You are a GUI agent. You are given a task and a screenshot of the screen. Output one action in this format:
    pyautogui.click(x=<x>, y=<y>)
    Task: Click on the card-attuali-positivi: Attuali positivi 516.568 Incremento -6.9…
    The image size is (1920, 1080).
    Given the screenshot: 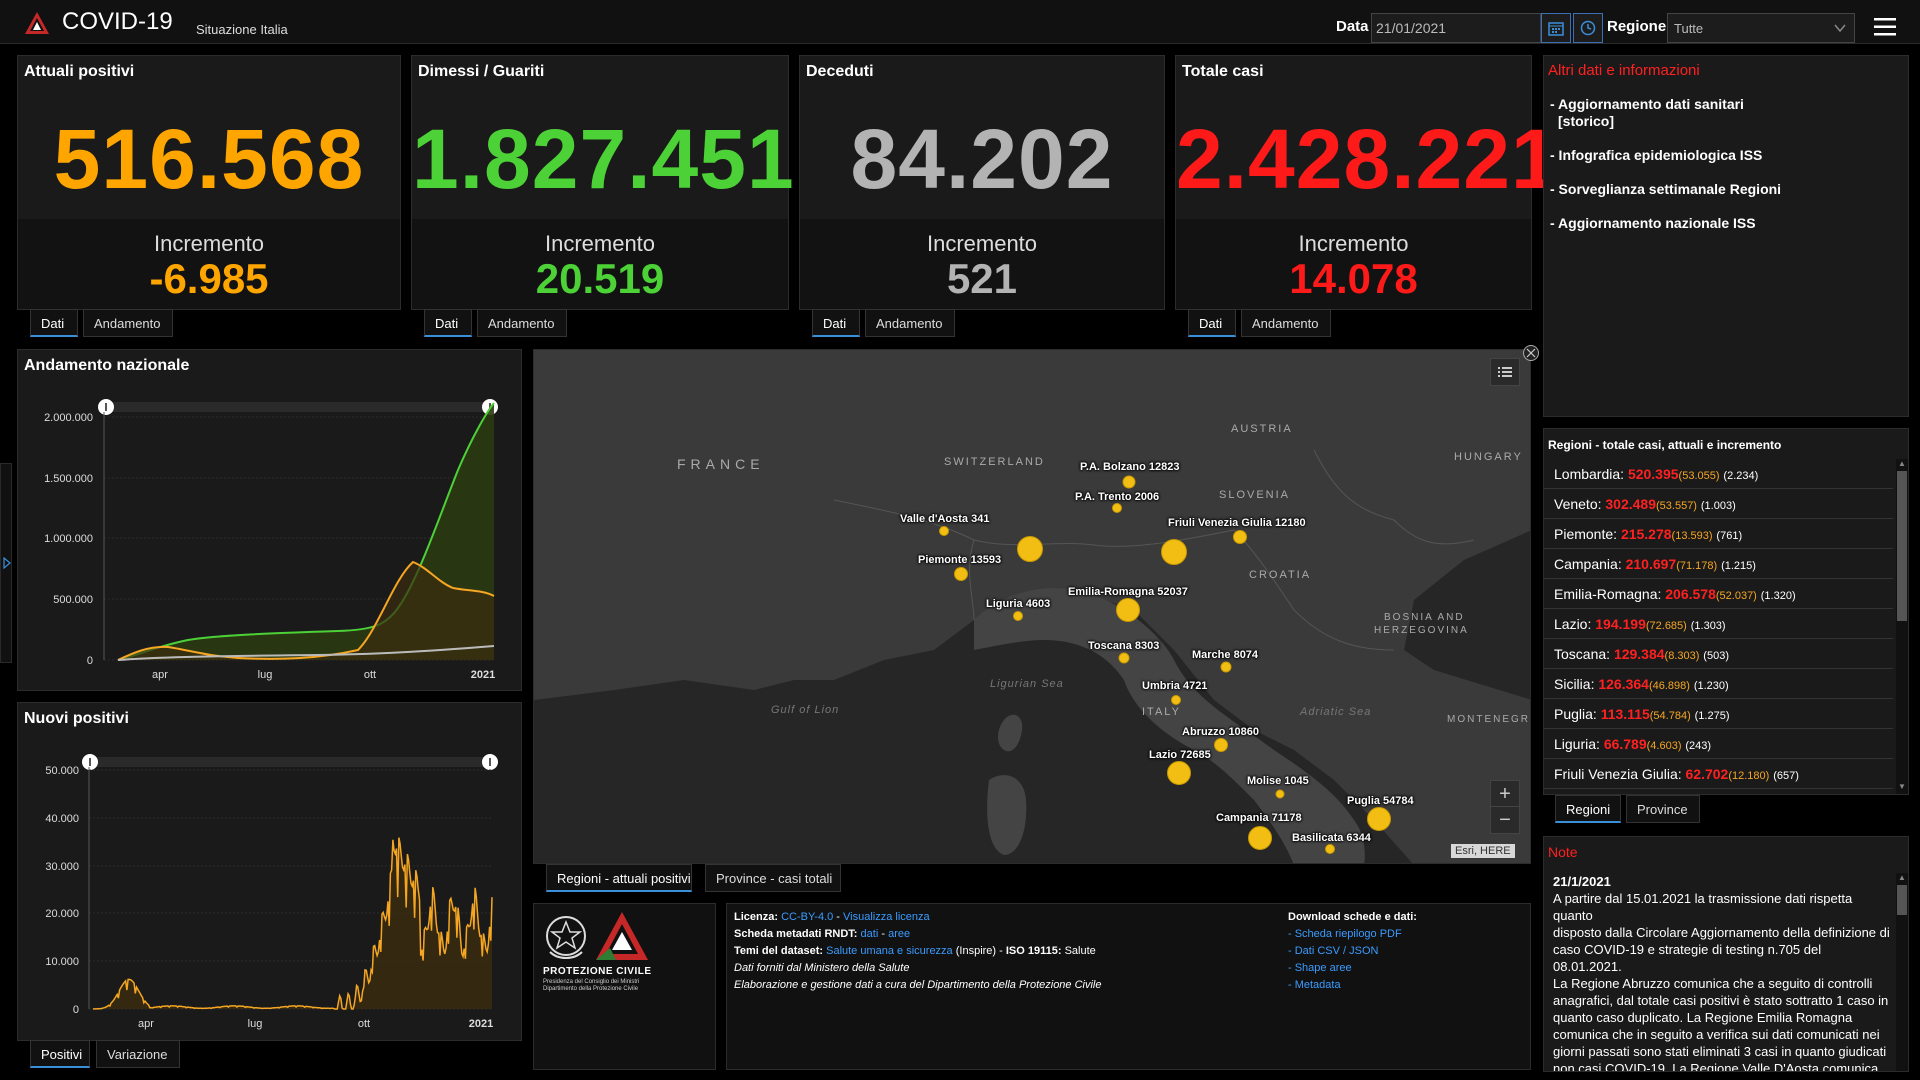 What is the action you would take?
    pyautogui.click(x=209, y=182)
    